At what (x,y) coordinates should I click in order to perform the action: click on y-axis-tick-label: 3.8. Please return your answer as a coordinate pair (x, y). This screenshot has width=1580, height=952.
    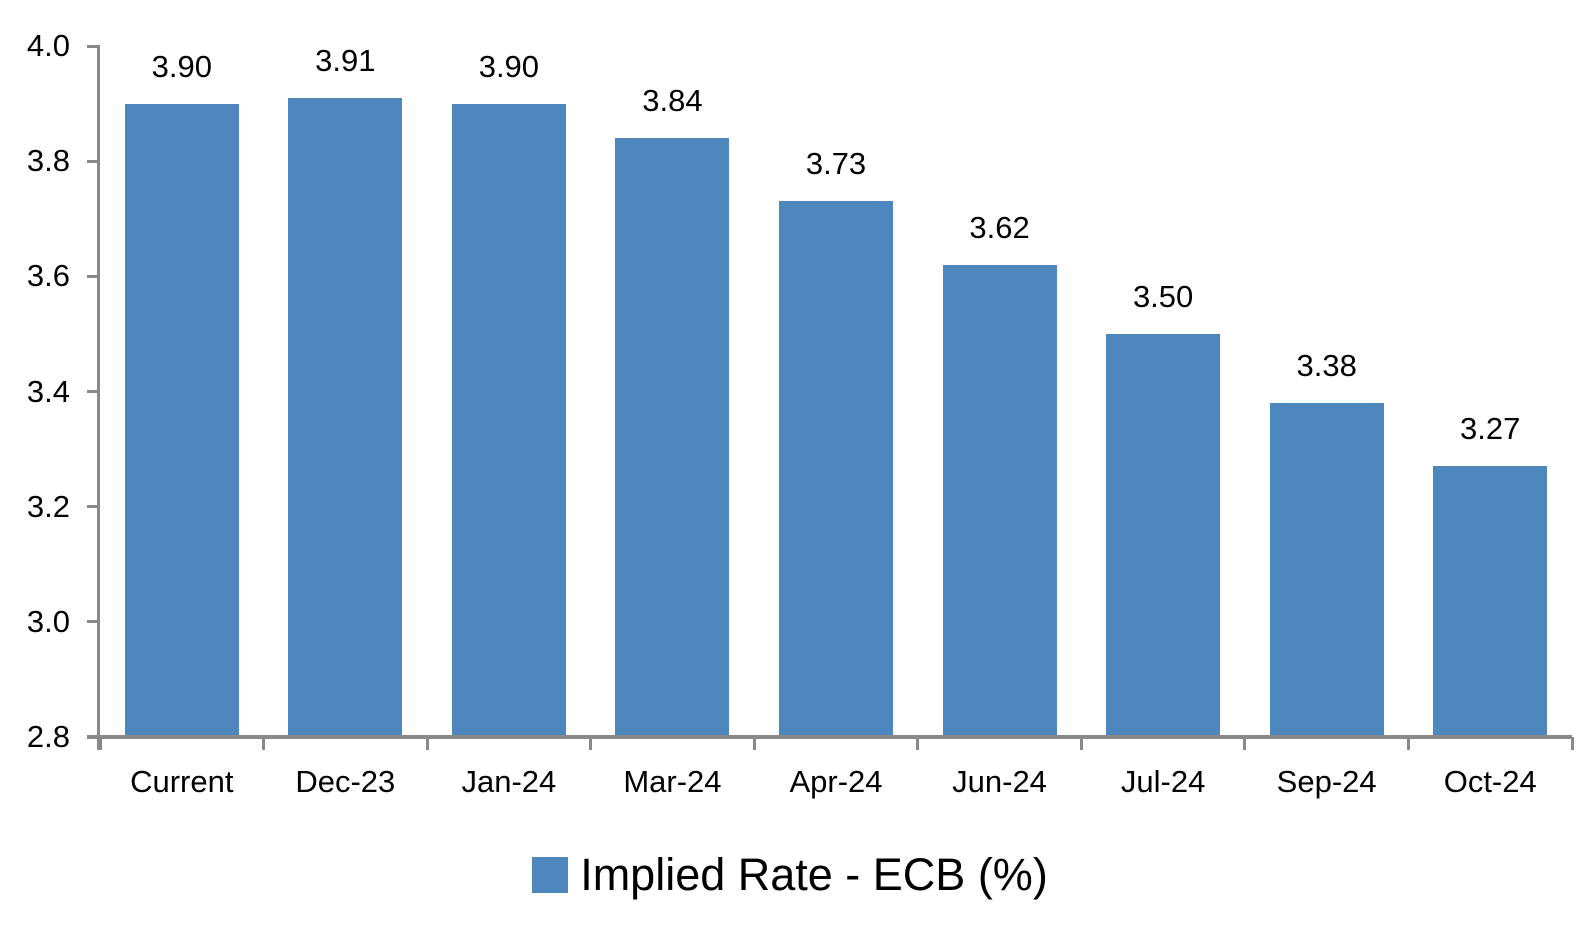
    Looking at the image, I should click on (48, 161).